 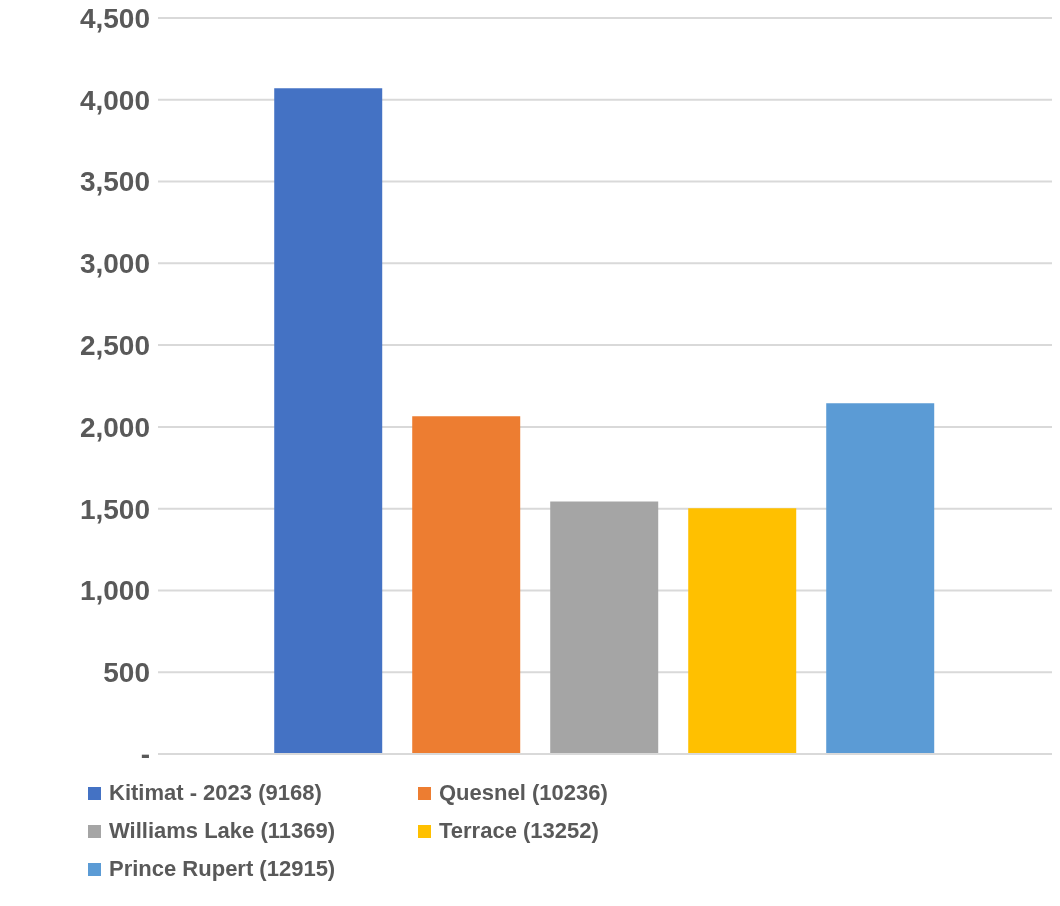 What do you see at coordinates (114, 100) in the screenshot?
I see `y-tick-label: 4,000` at bounding box center [114, 100].